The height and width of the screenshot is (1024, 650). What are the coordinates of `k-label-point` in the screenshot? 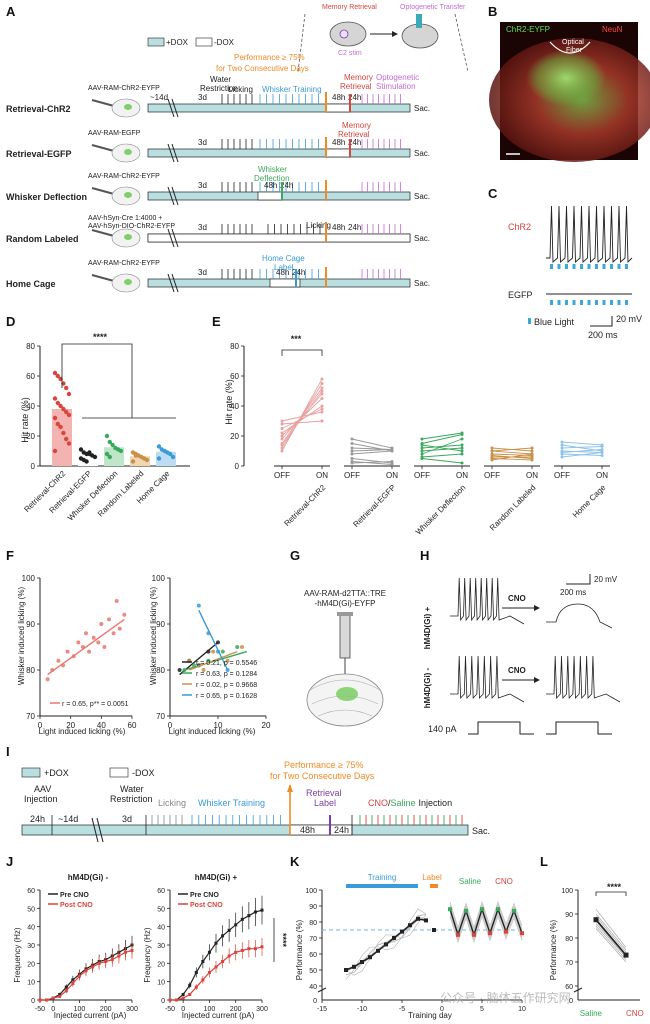 It's located at (434, 930).